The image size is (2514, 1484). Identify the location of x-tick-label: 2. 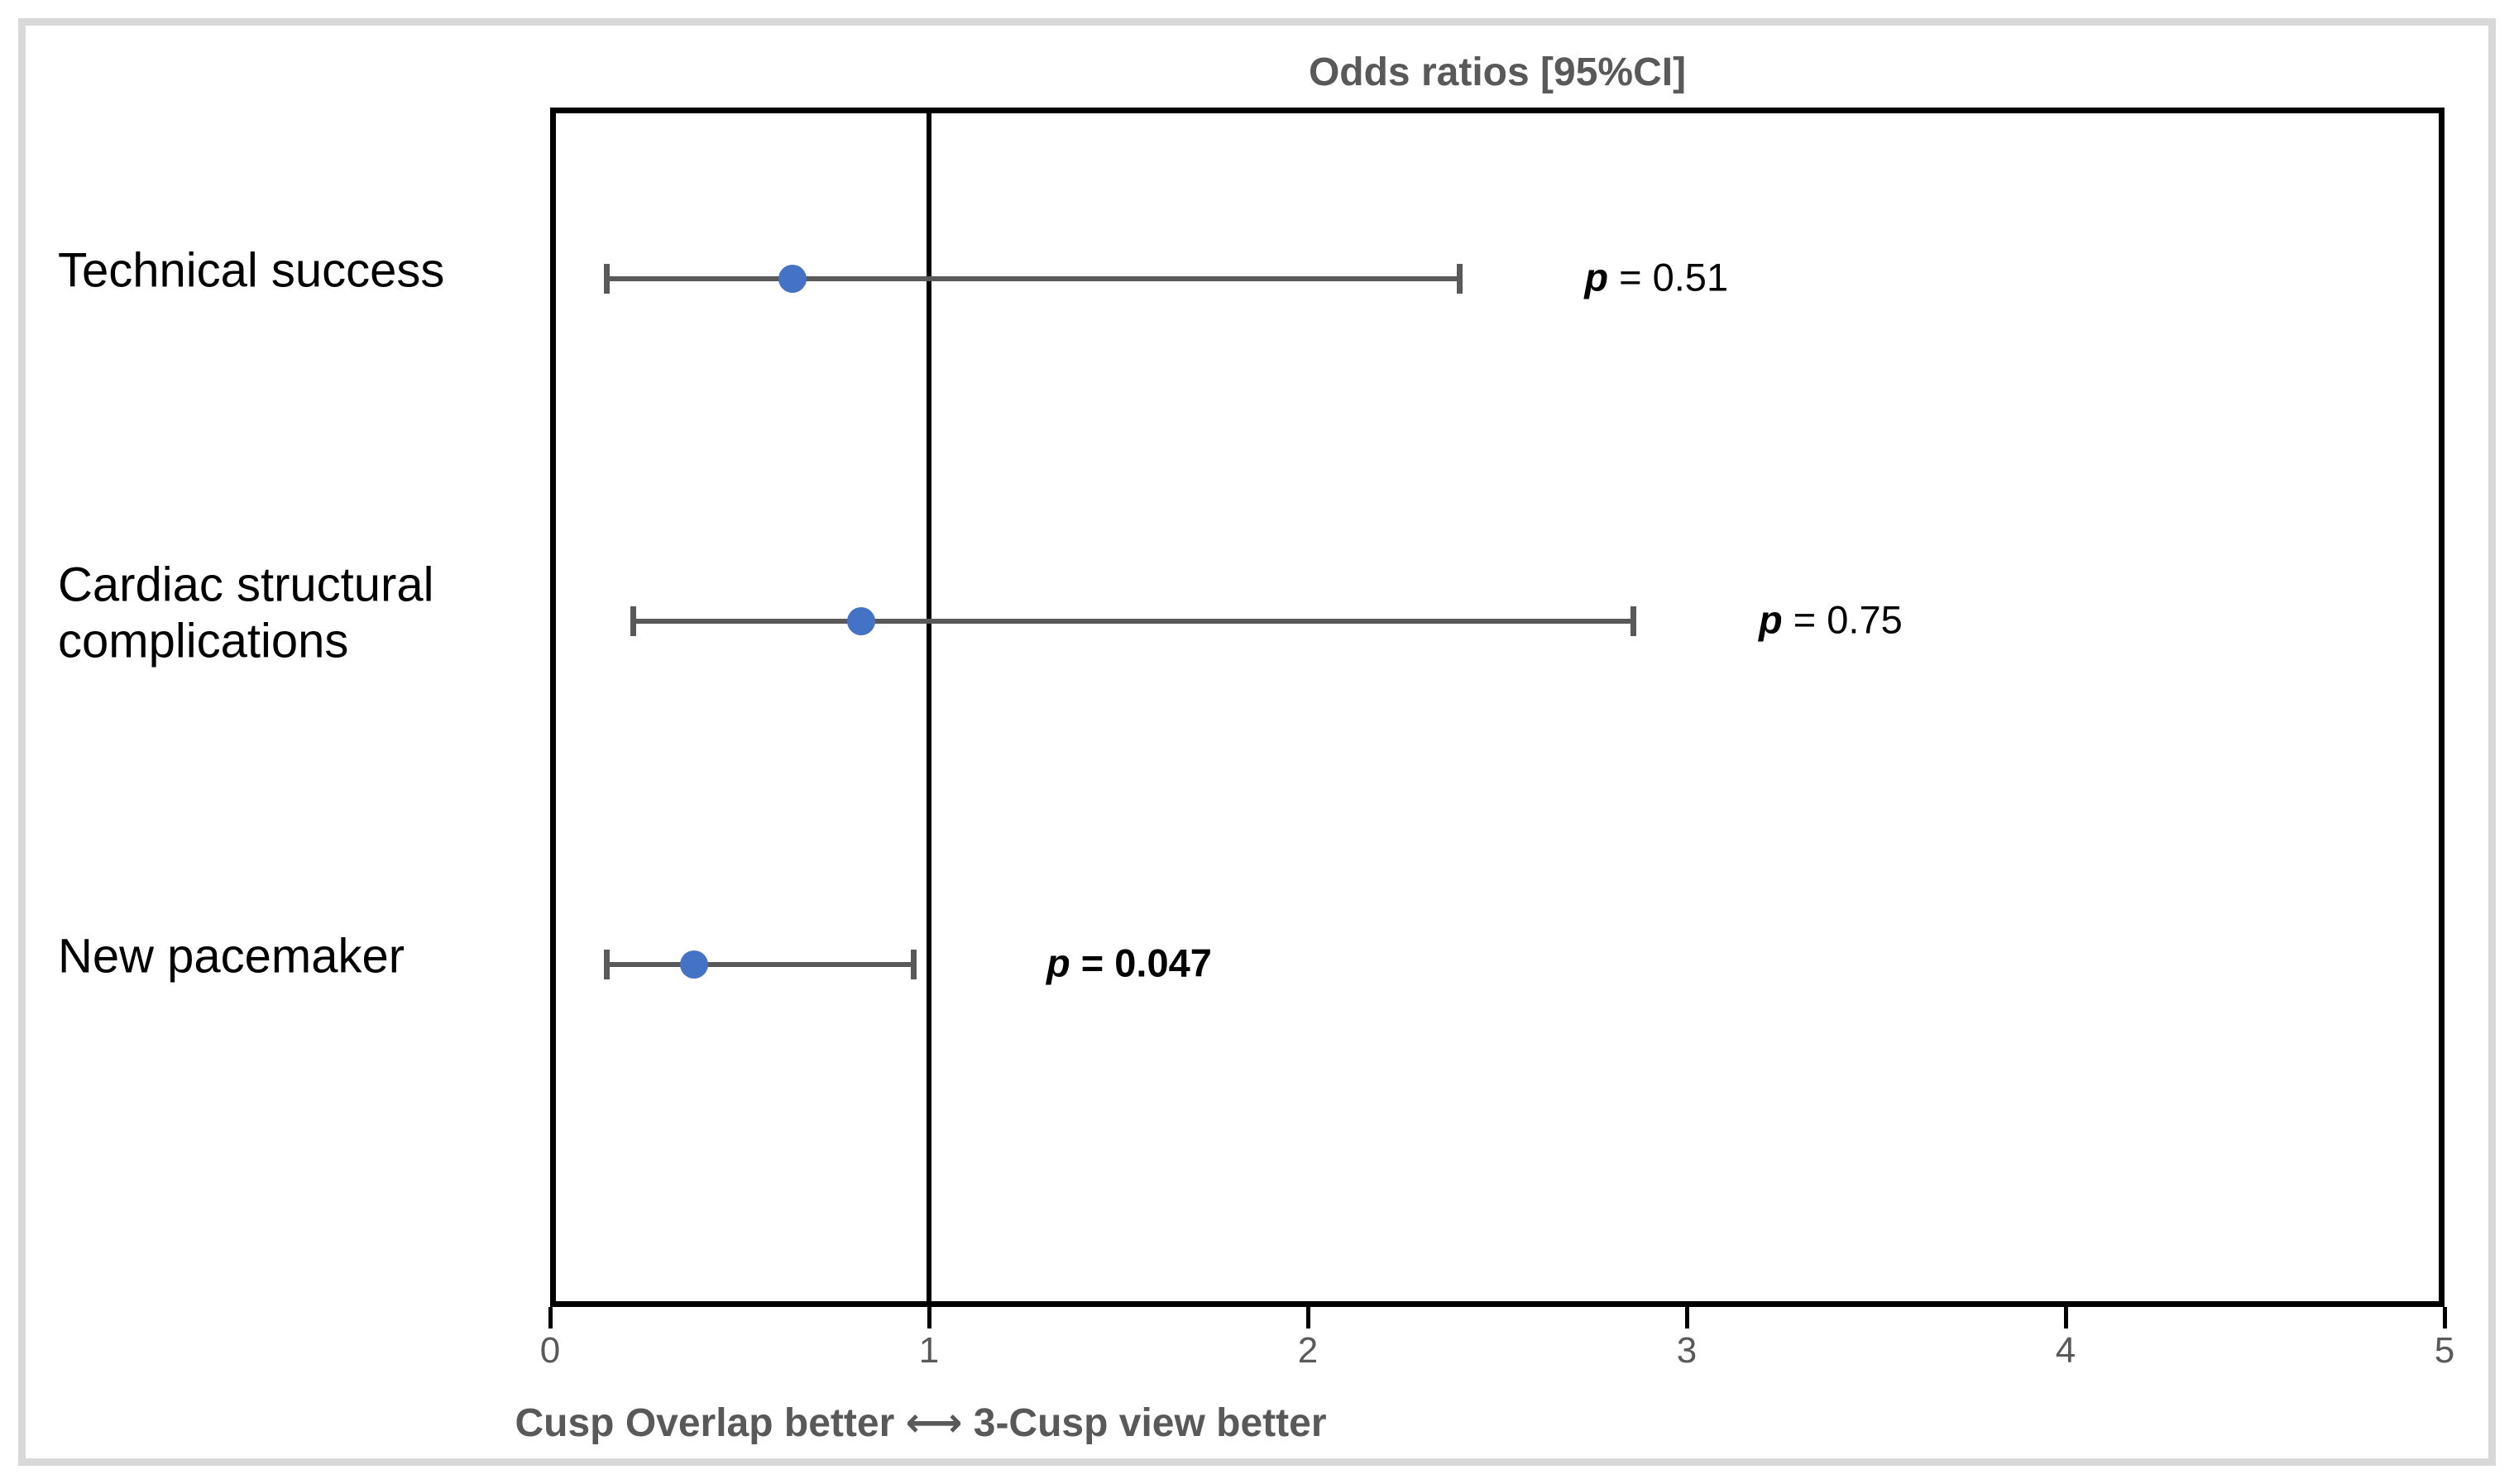
(1308, 1350).